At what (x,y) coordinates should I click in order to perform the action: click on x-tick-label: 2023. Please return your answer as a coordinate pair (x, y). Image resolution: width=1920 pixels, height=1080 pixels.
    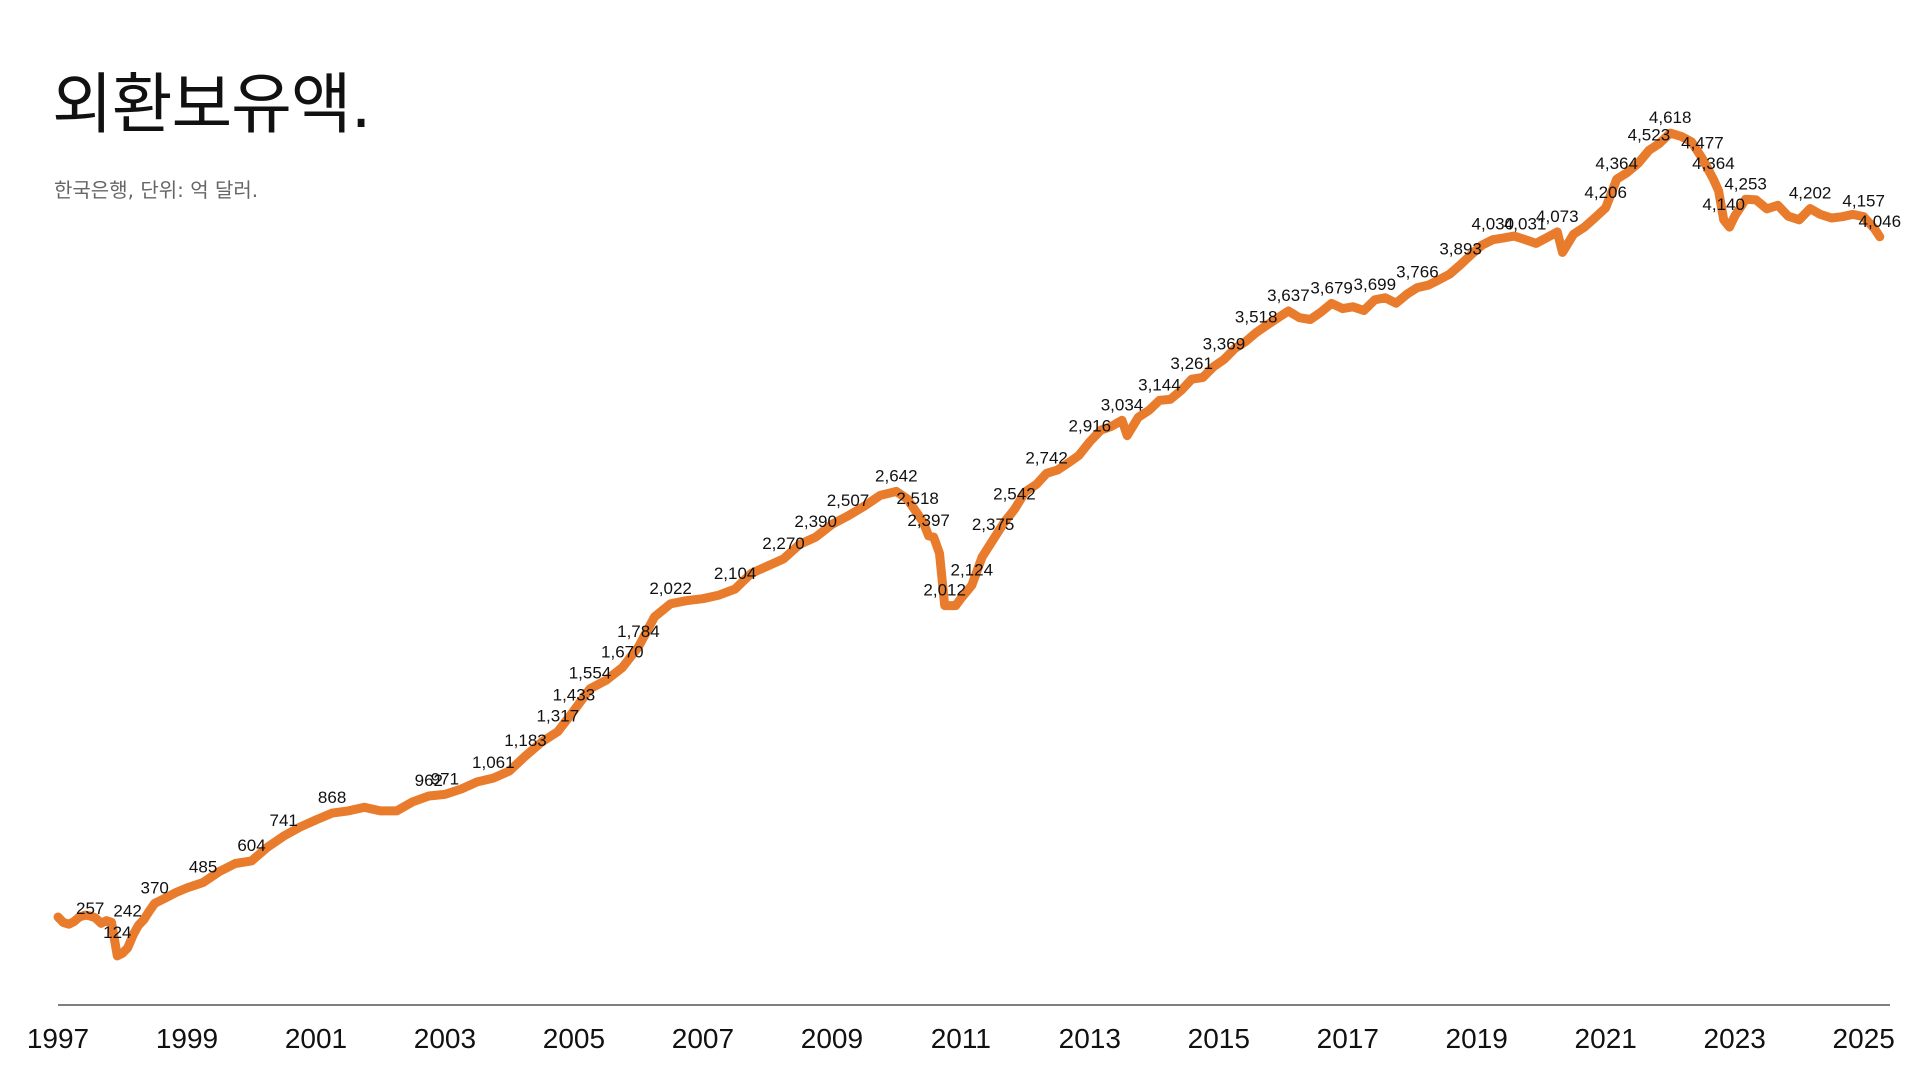
    Looking at the image, I should click on (1735, 1038).